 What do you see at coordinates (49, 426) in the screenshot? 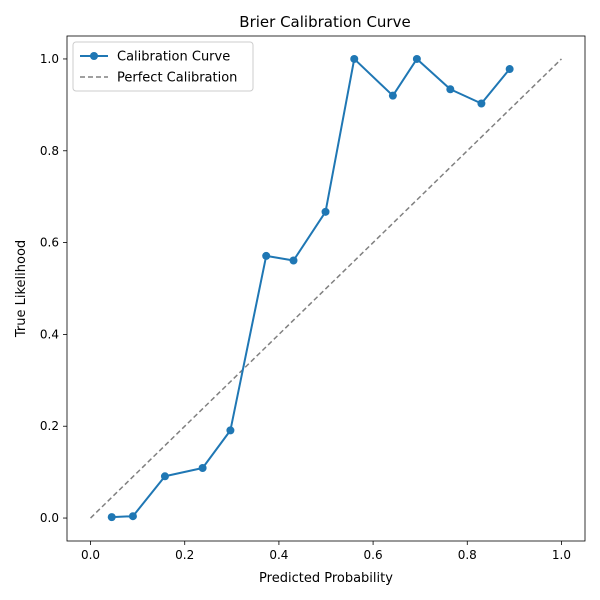
I see `y-tick-label: 0.2` at bounding box center [49, 426].